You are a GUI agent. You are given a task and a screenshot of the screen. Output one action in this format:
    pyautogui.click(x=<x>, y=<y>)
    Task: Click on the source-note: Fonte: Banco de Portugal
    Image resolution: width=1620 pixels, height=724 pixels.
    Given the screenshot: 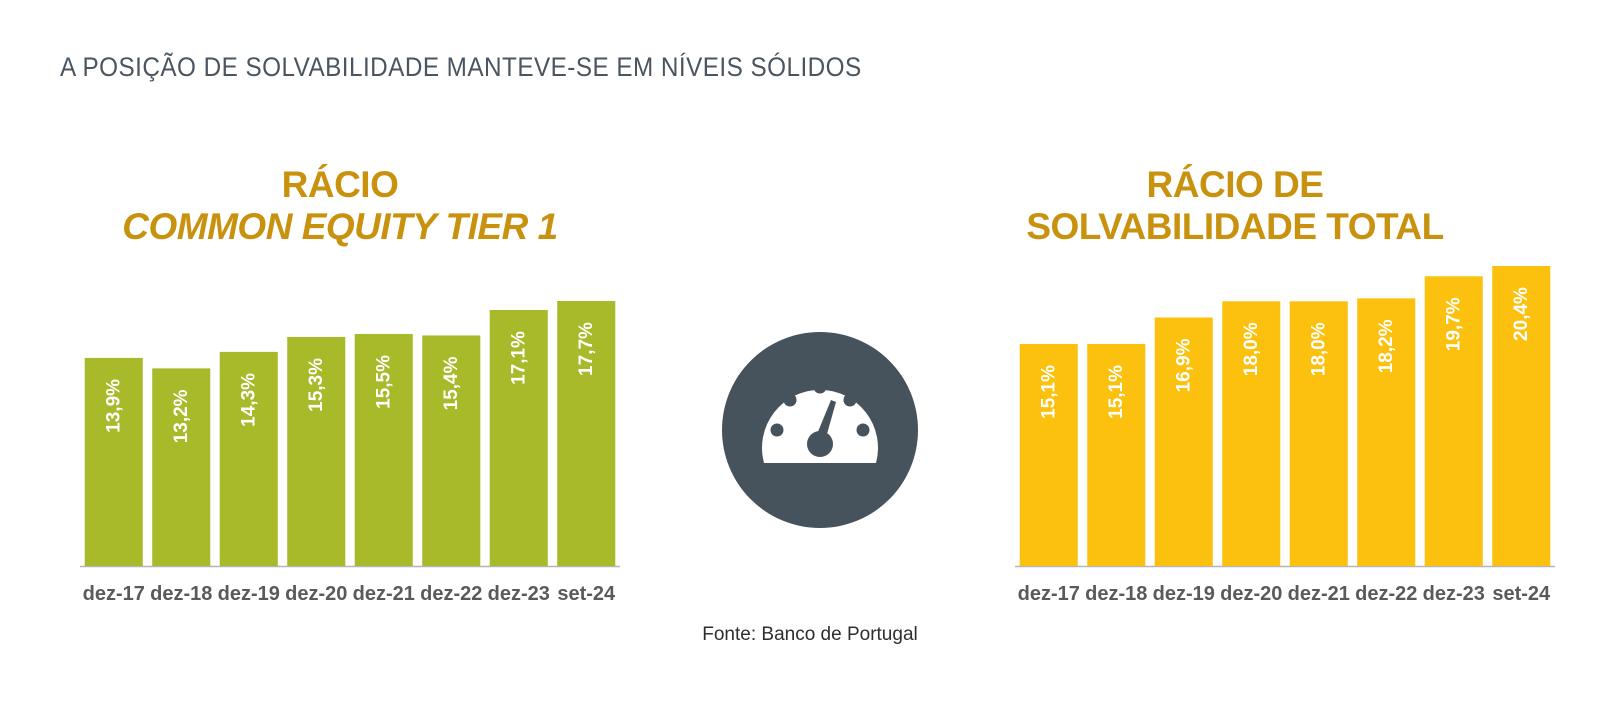 What is the action you would take?
    pyautogui.click(x=810, y=634)
    